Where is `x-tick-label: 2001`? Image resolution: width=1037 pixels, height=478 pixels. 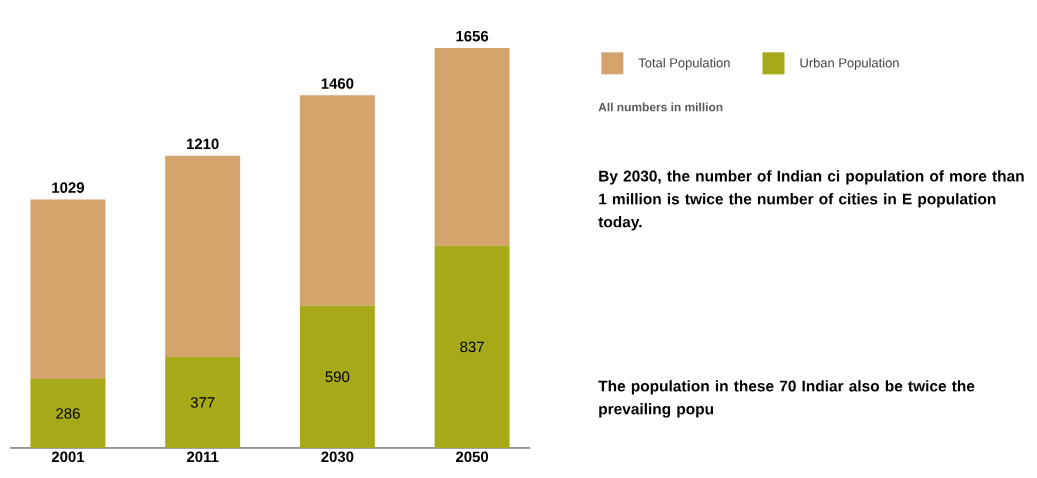
x-tick-label: 2001 is located at coordinates (68, 457).